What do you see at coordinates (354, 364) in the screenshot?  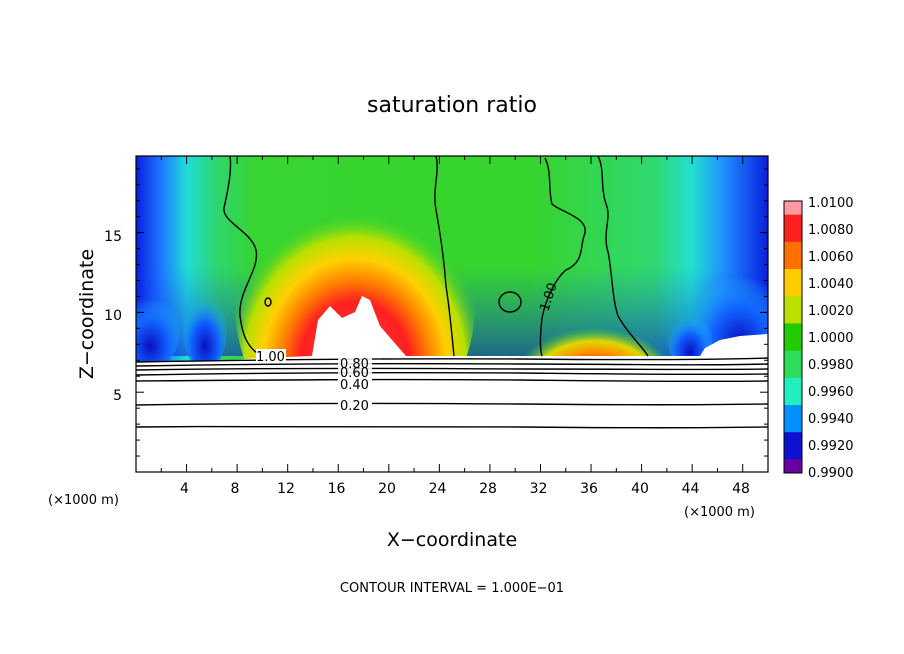 I see `contour-label-3: 0.80` at bounding box center [354, 364].